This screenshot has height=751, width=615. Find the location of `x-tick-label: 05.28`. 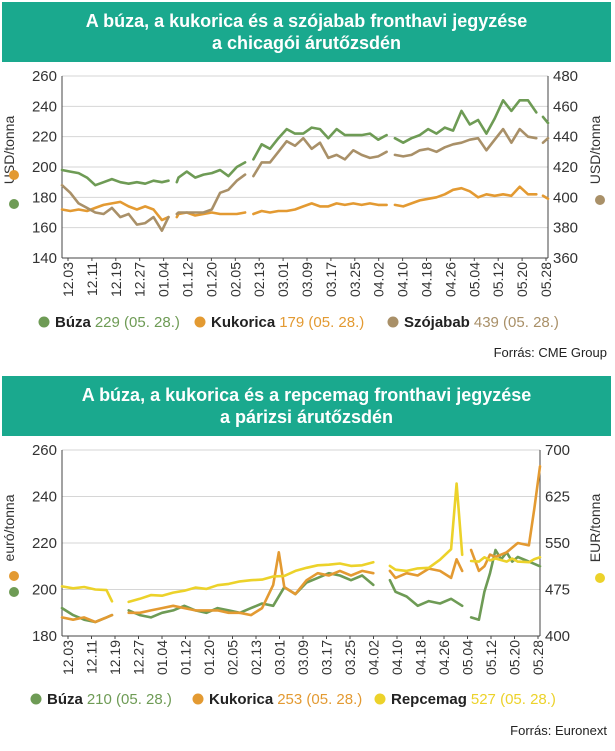

x-tick-label: 05.28 is located at coordinates (546, 279).